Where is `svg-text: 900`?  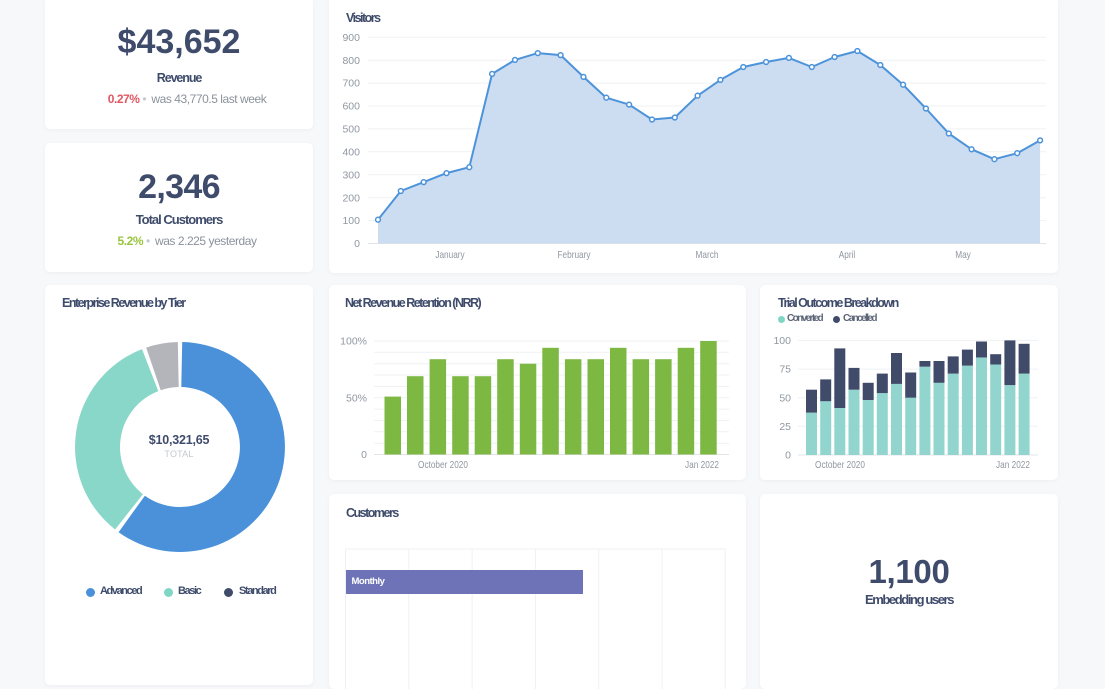
svg-text: 900 is located at coordinates (351, 38).